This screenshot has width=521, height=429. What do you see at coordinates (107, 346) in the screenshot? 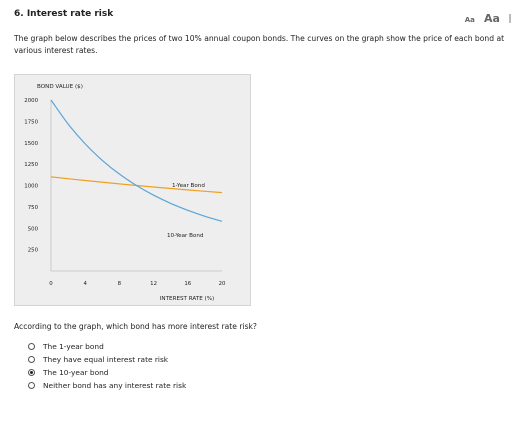
I see `option-1-year-bond: The 1-year bond` at bounding box center [107, 346].